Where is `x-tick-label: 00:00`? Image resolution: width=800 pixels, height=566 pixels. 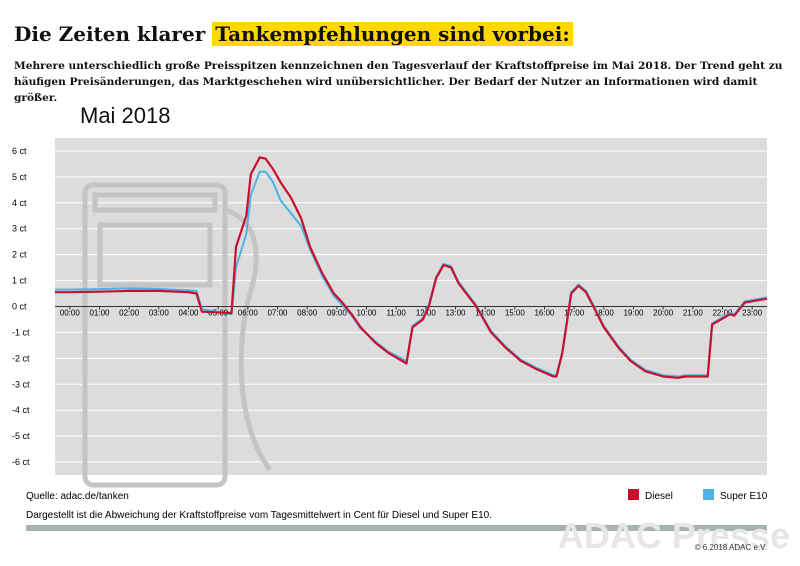 x-tick-label: 00:00 is located at coordinates (70, 313).